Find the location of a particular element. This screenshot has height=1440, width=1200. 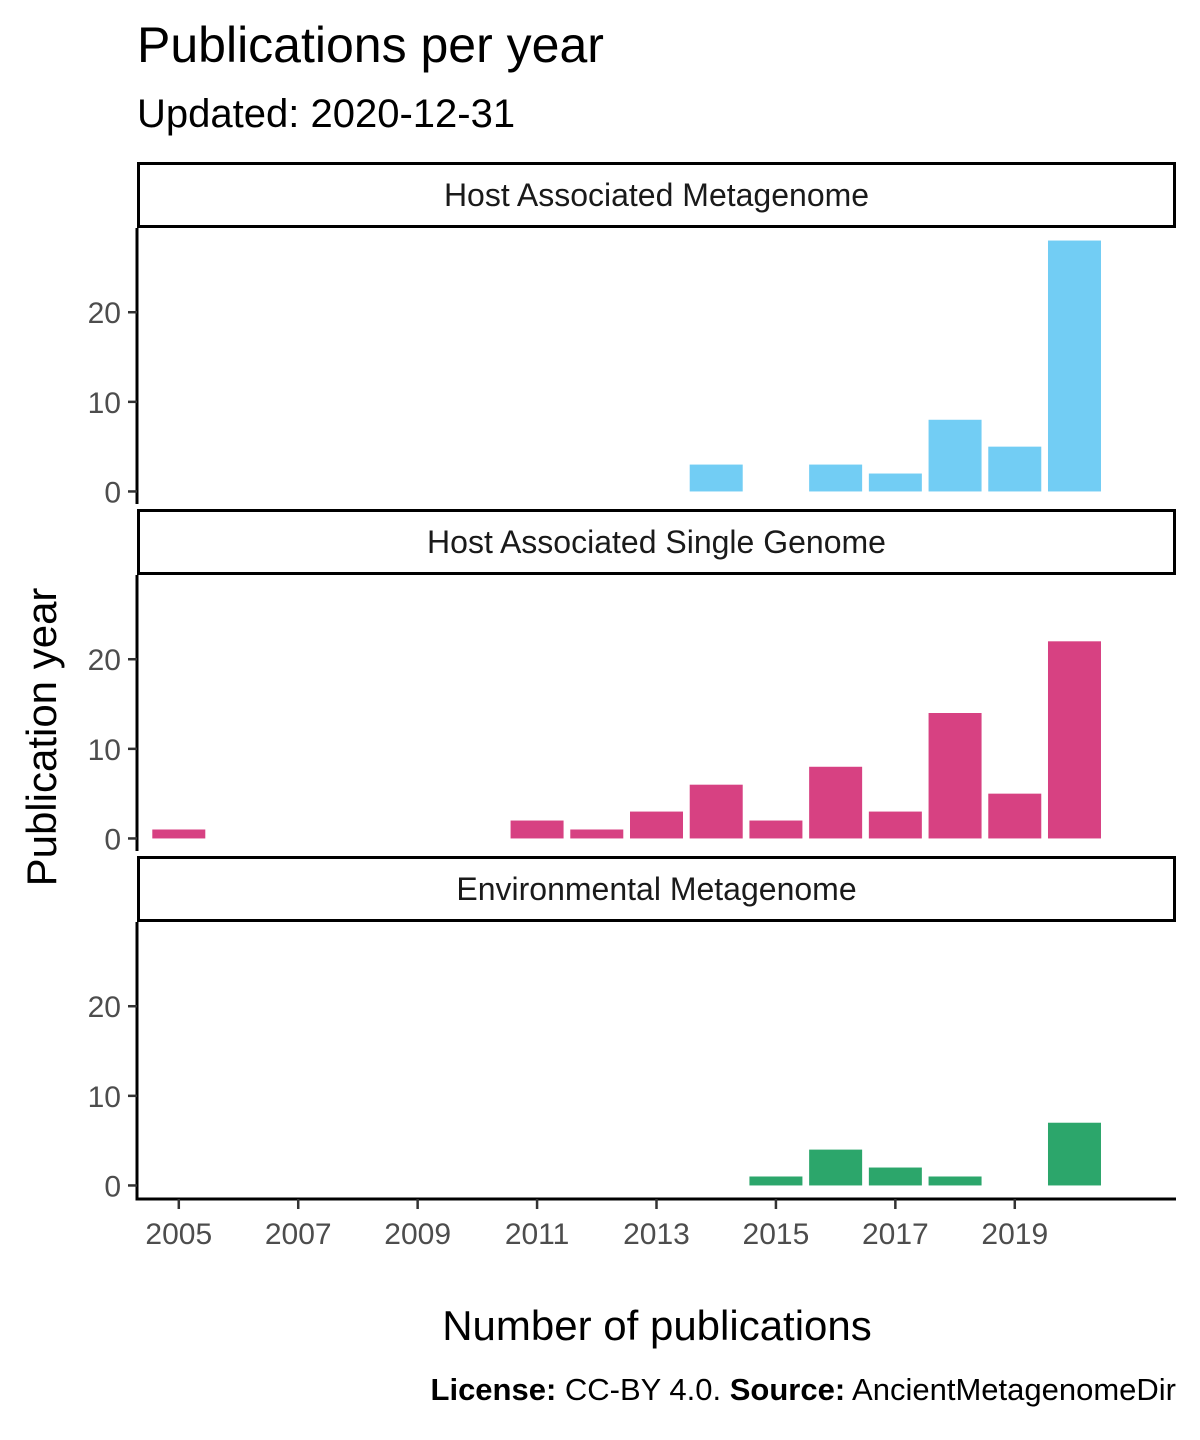

chart-title: Publications per year is located at coordinates (370, 45).